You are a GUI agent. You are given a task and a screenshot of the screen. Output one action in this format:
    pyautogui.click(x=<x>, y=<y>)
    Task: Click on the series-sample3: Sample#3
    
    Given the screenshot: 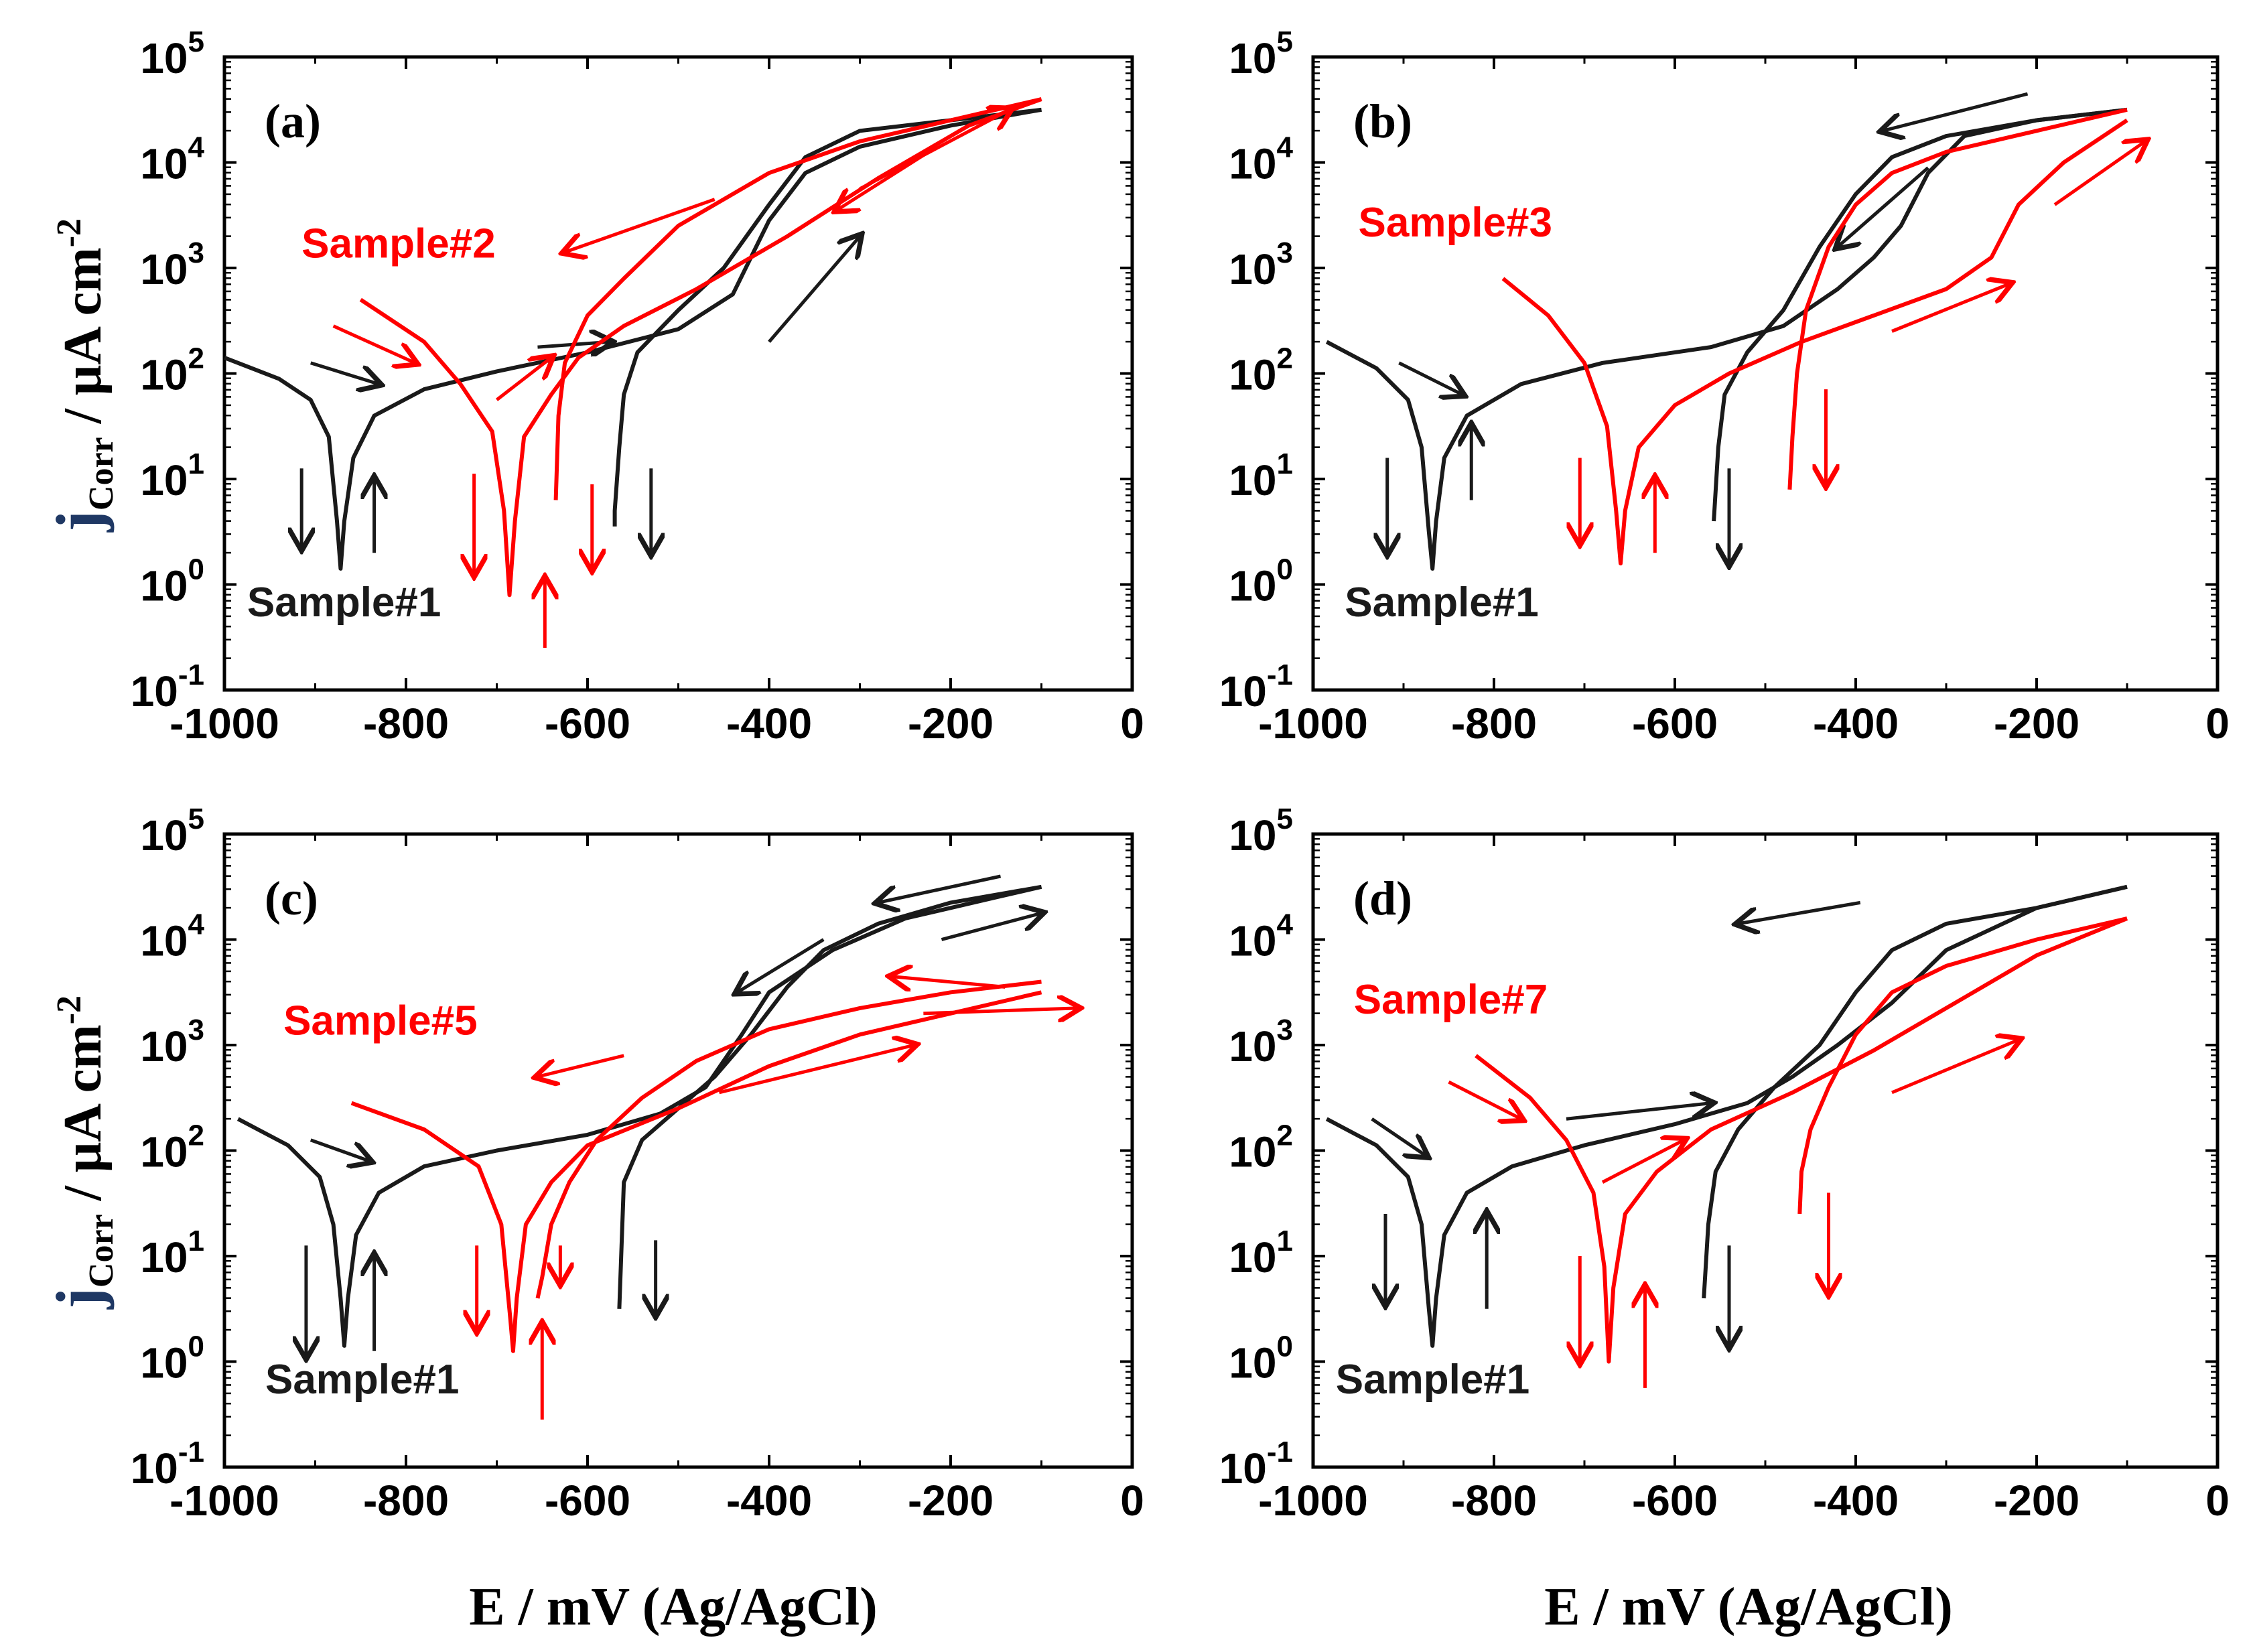 What is the action you would take?
    pyautogui.click(x=1752, y=336)
    